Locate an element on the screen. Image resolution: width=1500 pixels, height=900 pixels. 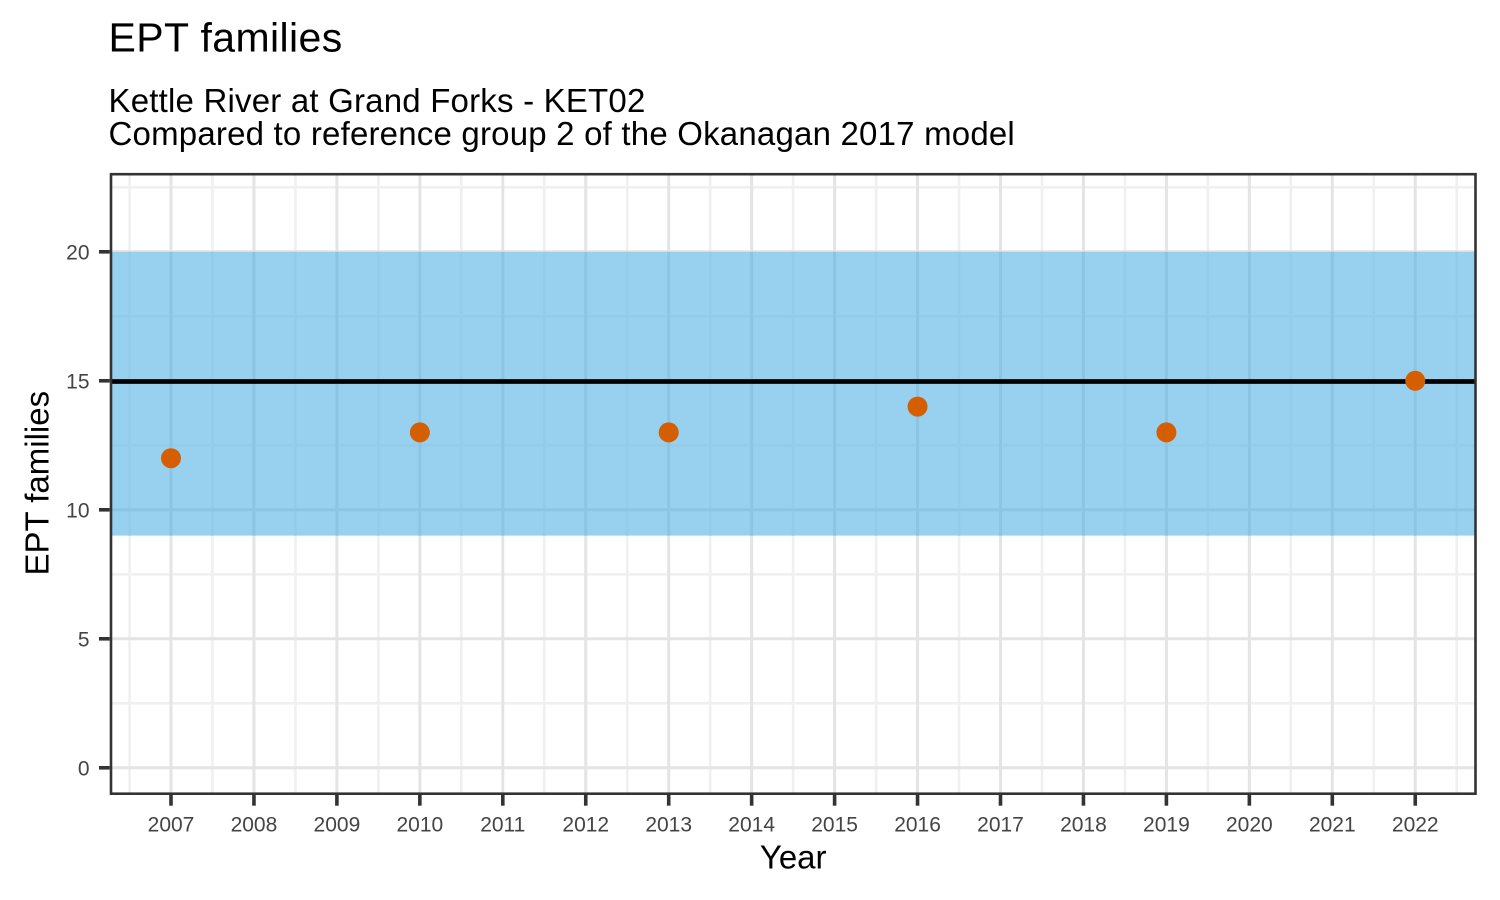
svg-text: 2012 is located at coordinates (585, 825).